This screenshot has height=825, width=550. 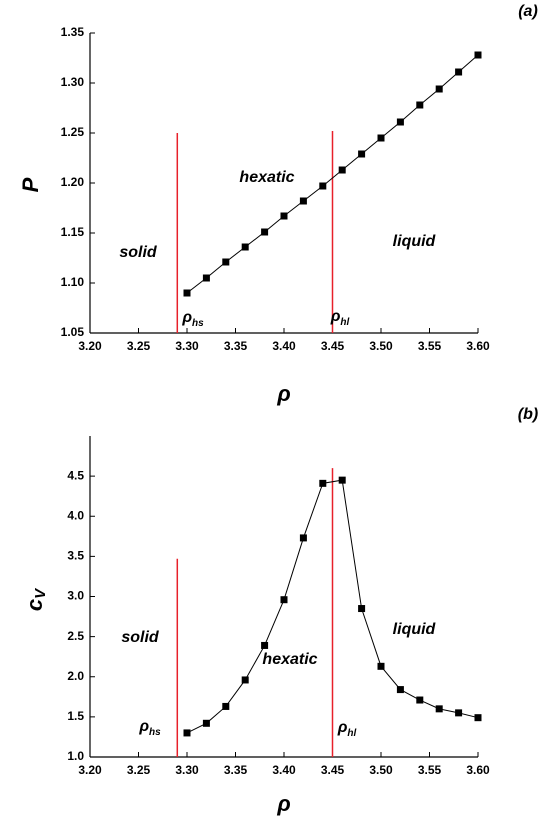 I want to click on y-tick-label: 1.35, so click(x=73, y=32).